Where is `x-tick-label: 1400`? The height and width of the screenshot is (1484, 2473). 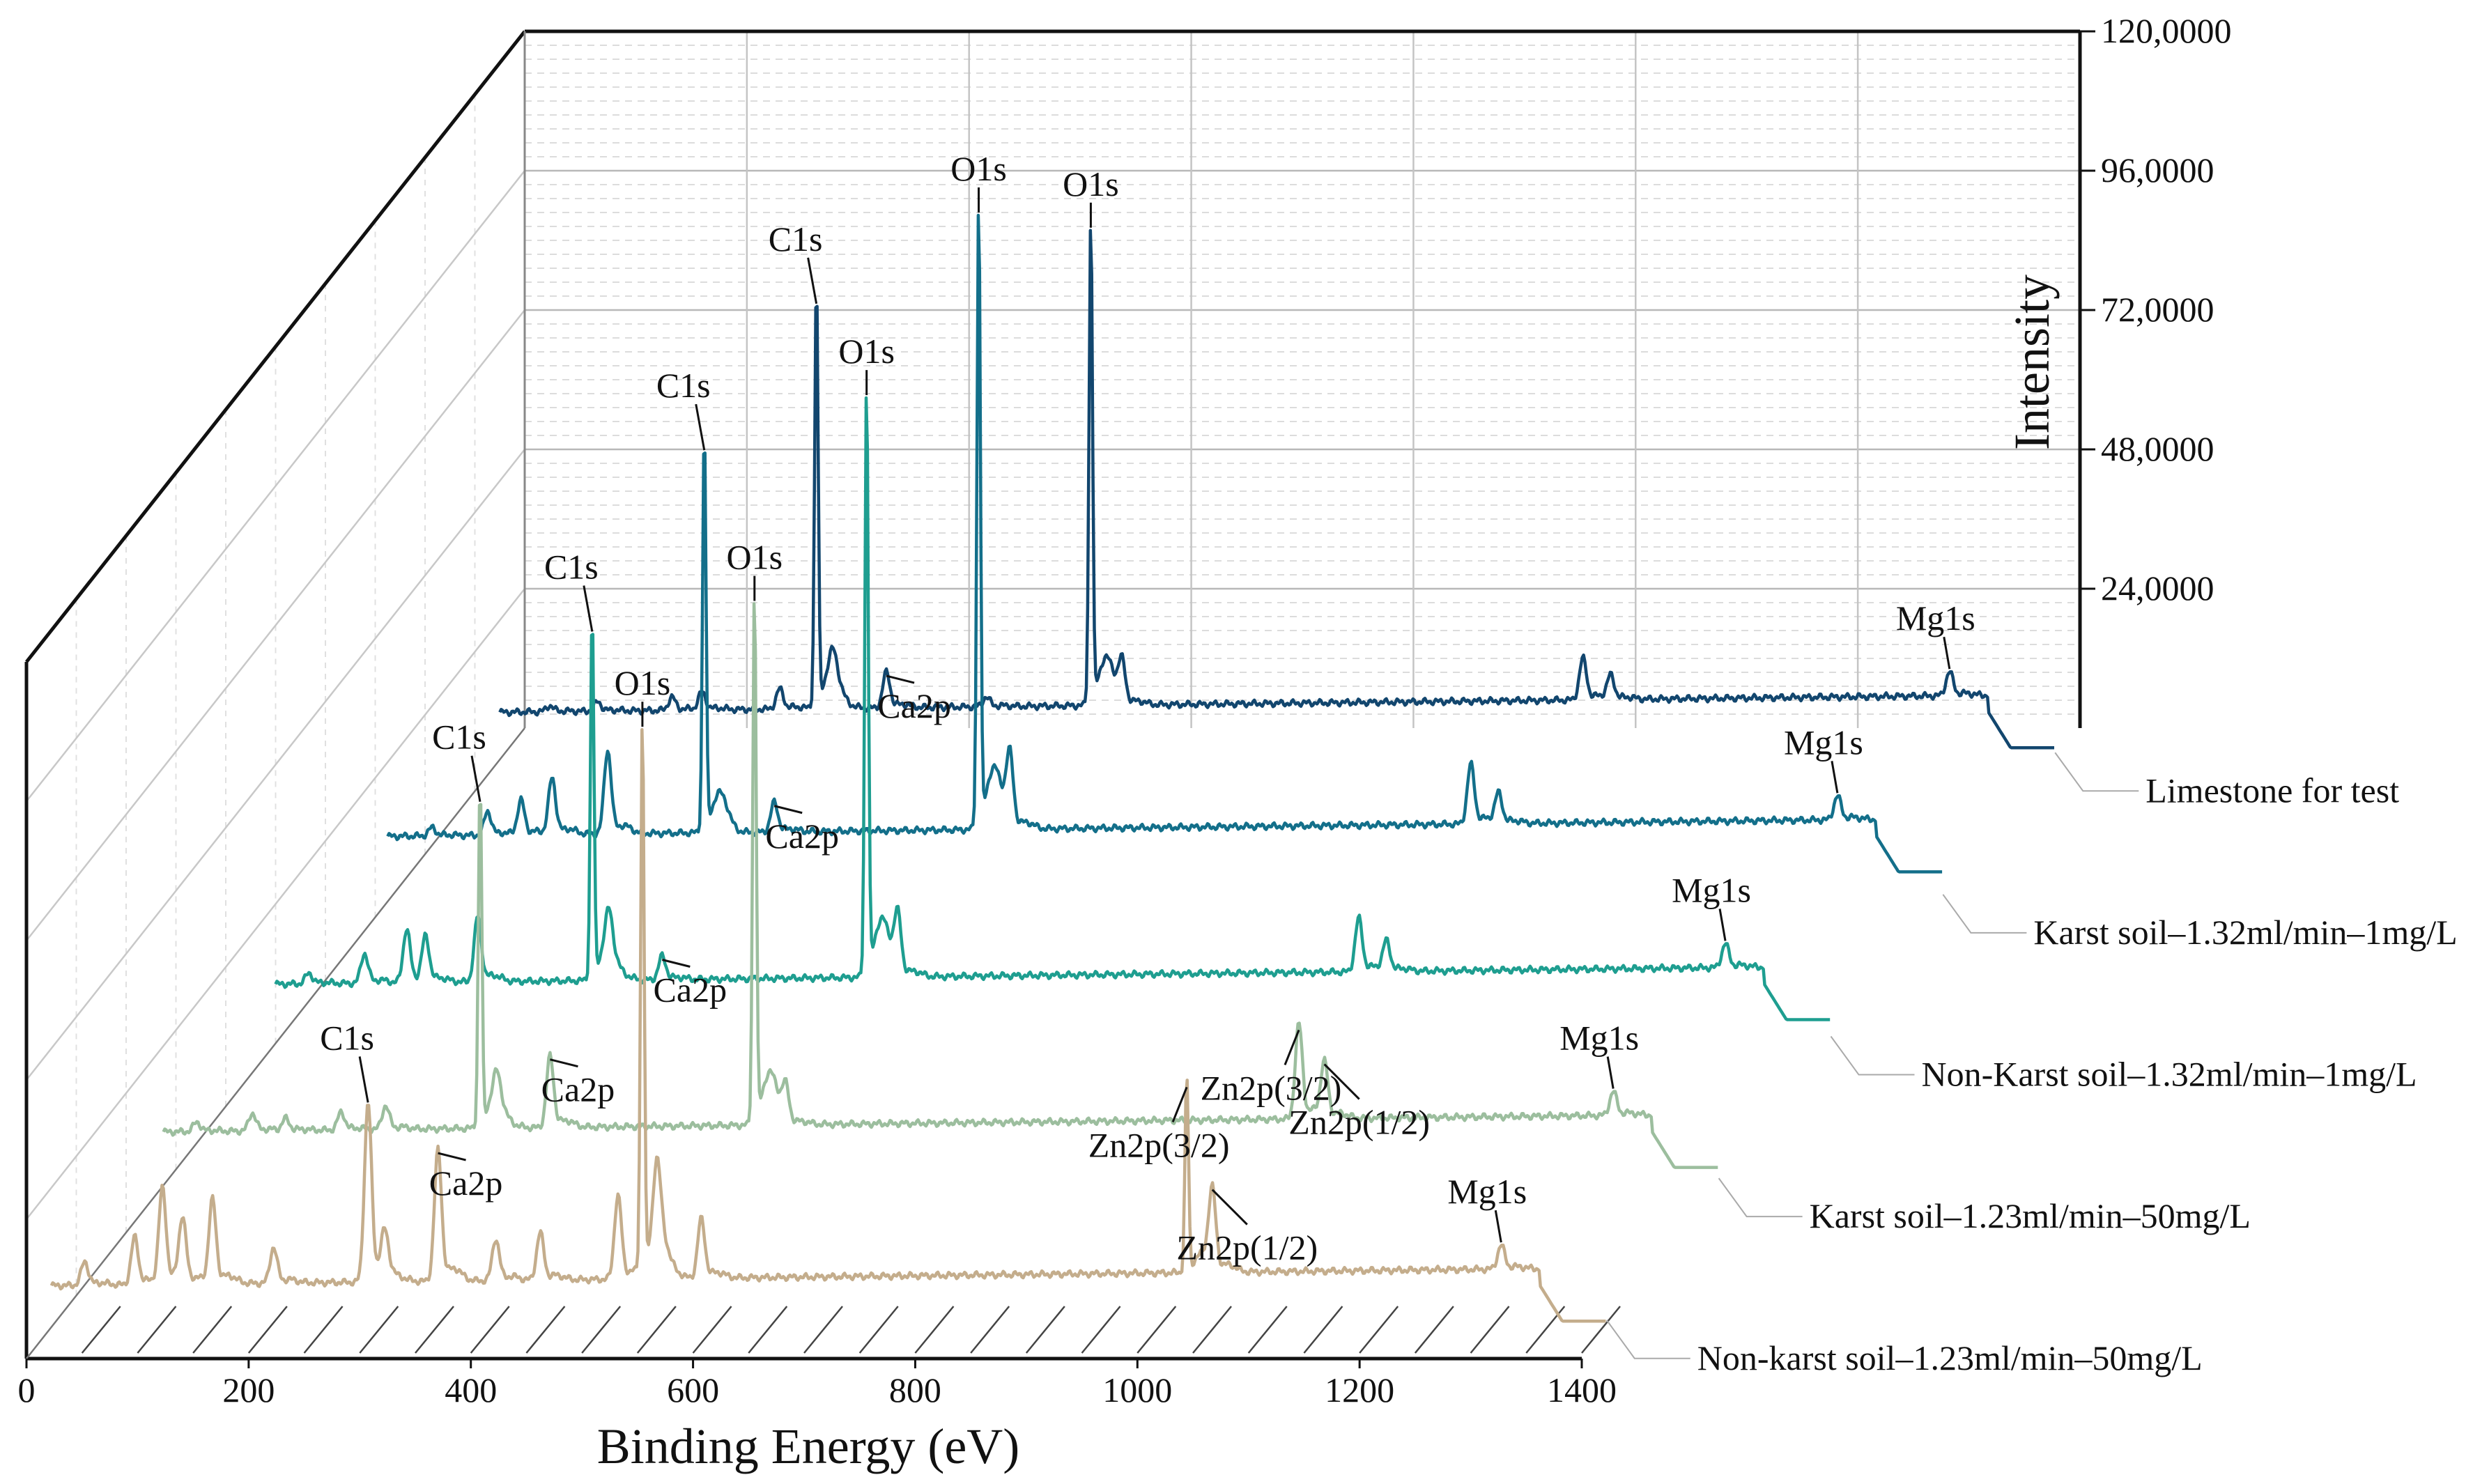 x-tick-label: 1400 is located at coordinates (1582, 1389).